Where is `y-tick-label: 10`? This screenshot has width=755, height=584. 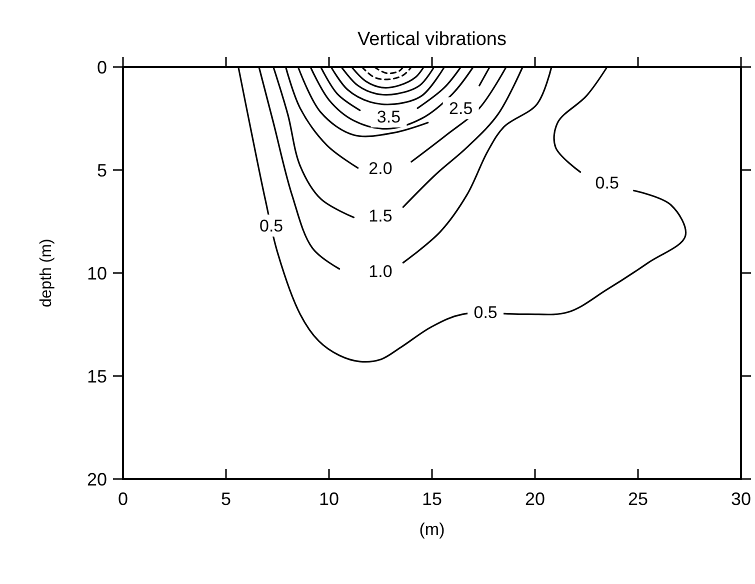 y-tick-label: 10 is located at coordinates (96, 273).